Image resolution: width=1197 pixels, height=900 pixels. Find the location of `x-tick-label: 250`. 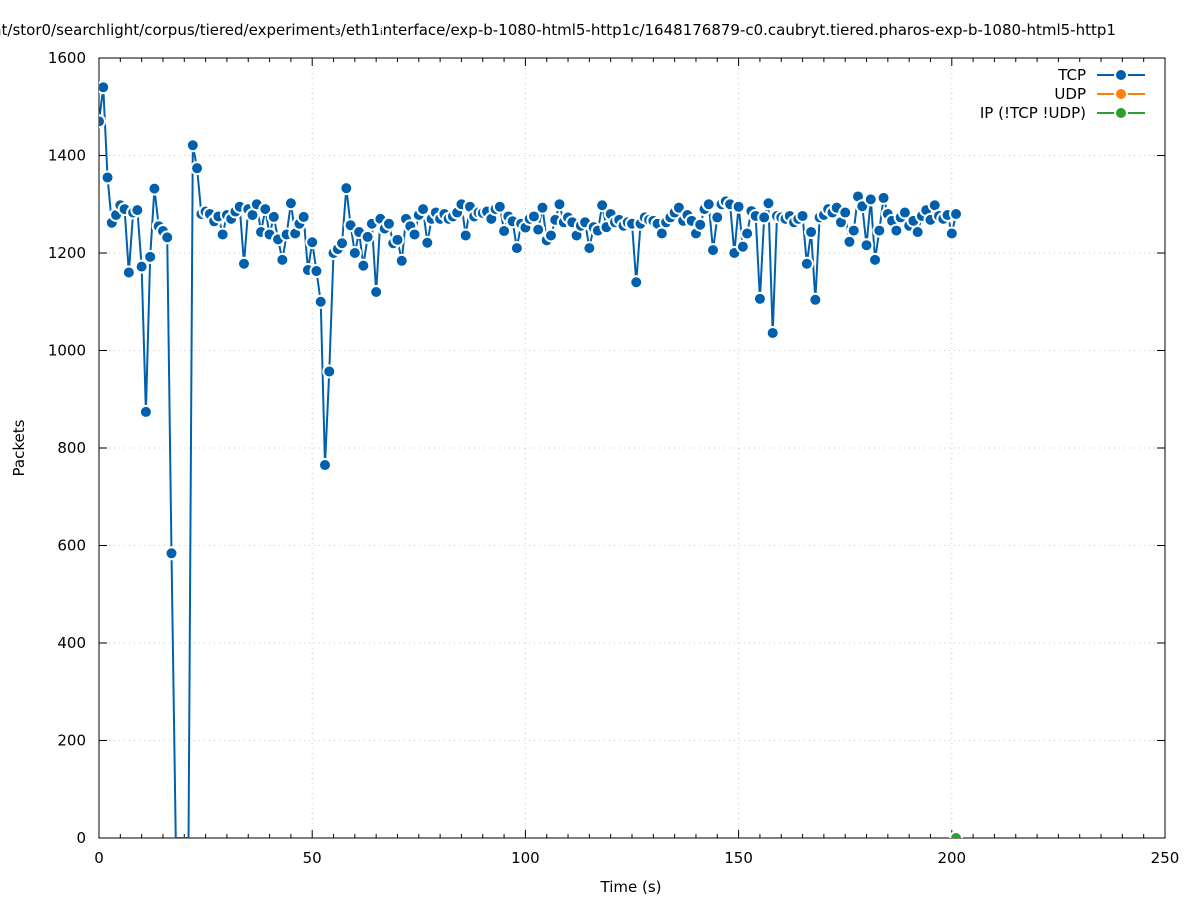

x-tick-label: 250 is located at coordinates (1165, 858).